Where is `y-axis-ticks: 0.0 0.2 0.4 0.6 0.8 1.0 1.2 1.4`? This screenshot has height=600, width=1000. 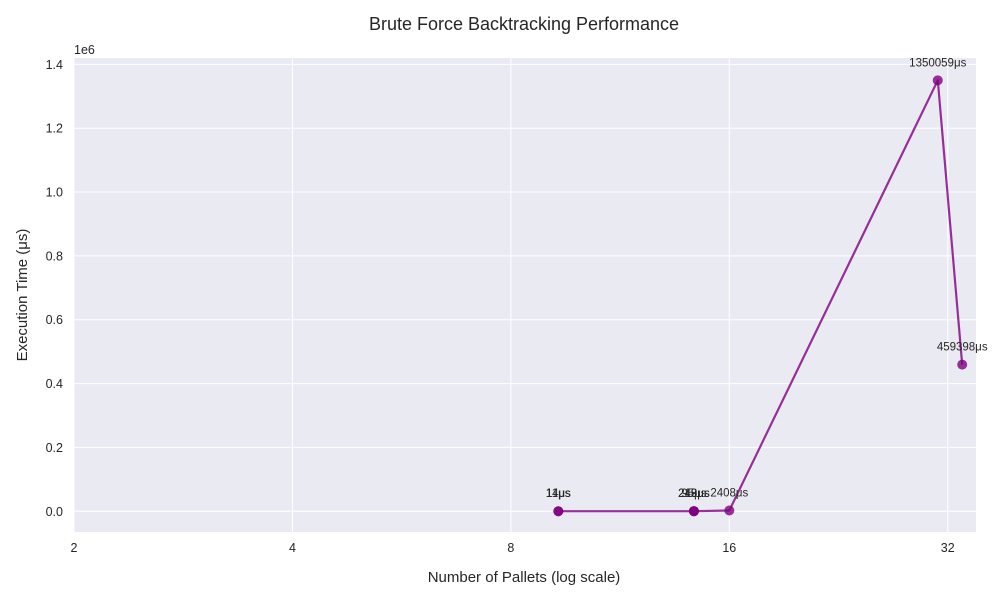 y-axis-ticks: 0.0 0.2 0.4 0.6 0.8 1.0 1.2 1.4 is located at coordinates (54, 288).